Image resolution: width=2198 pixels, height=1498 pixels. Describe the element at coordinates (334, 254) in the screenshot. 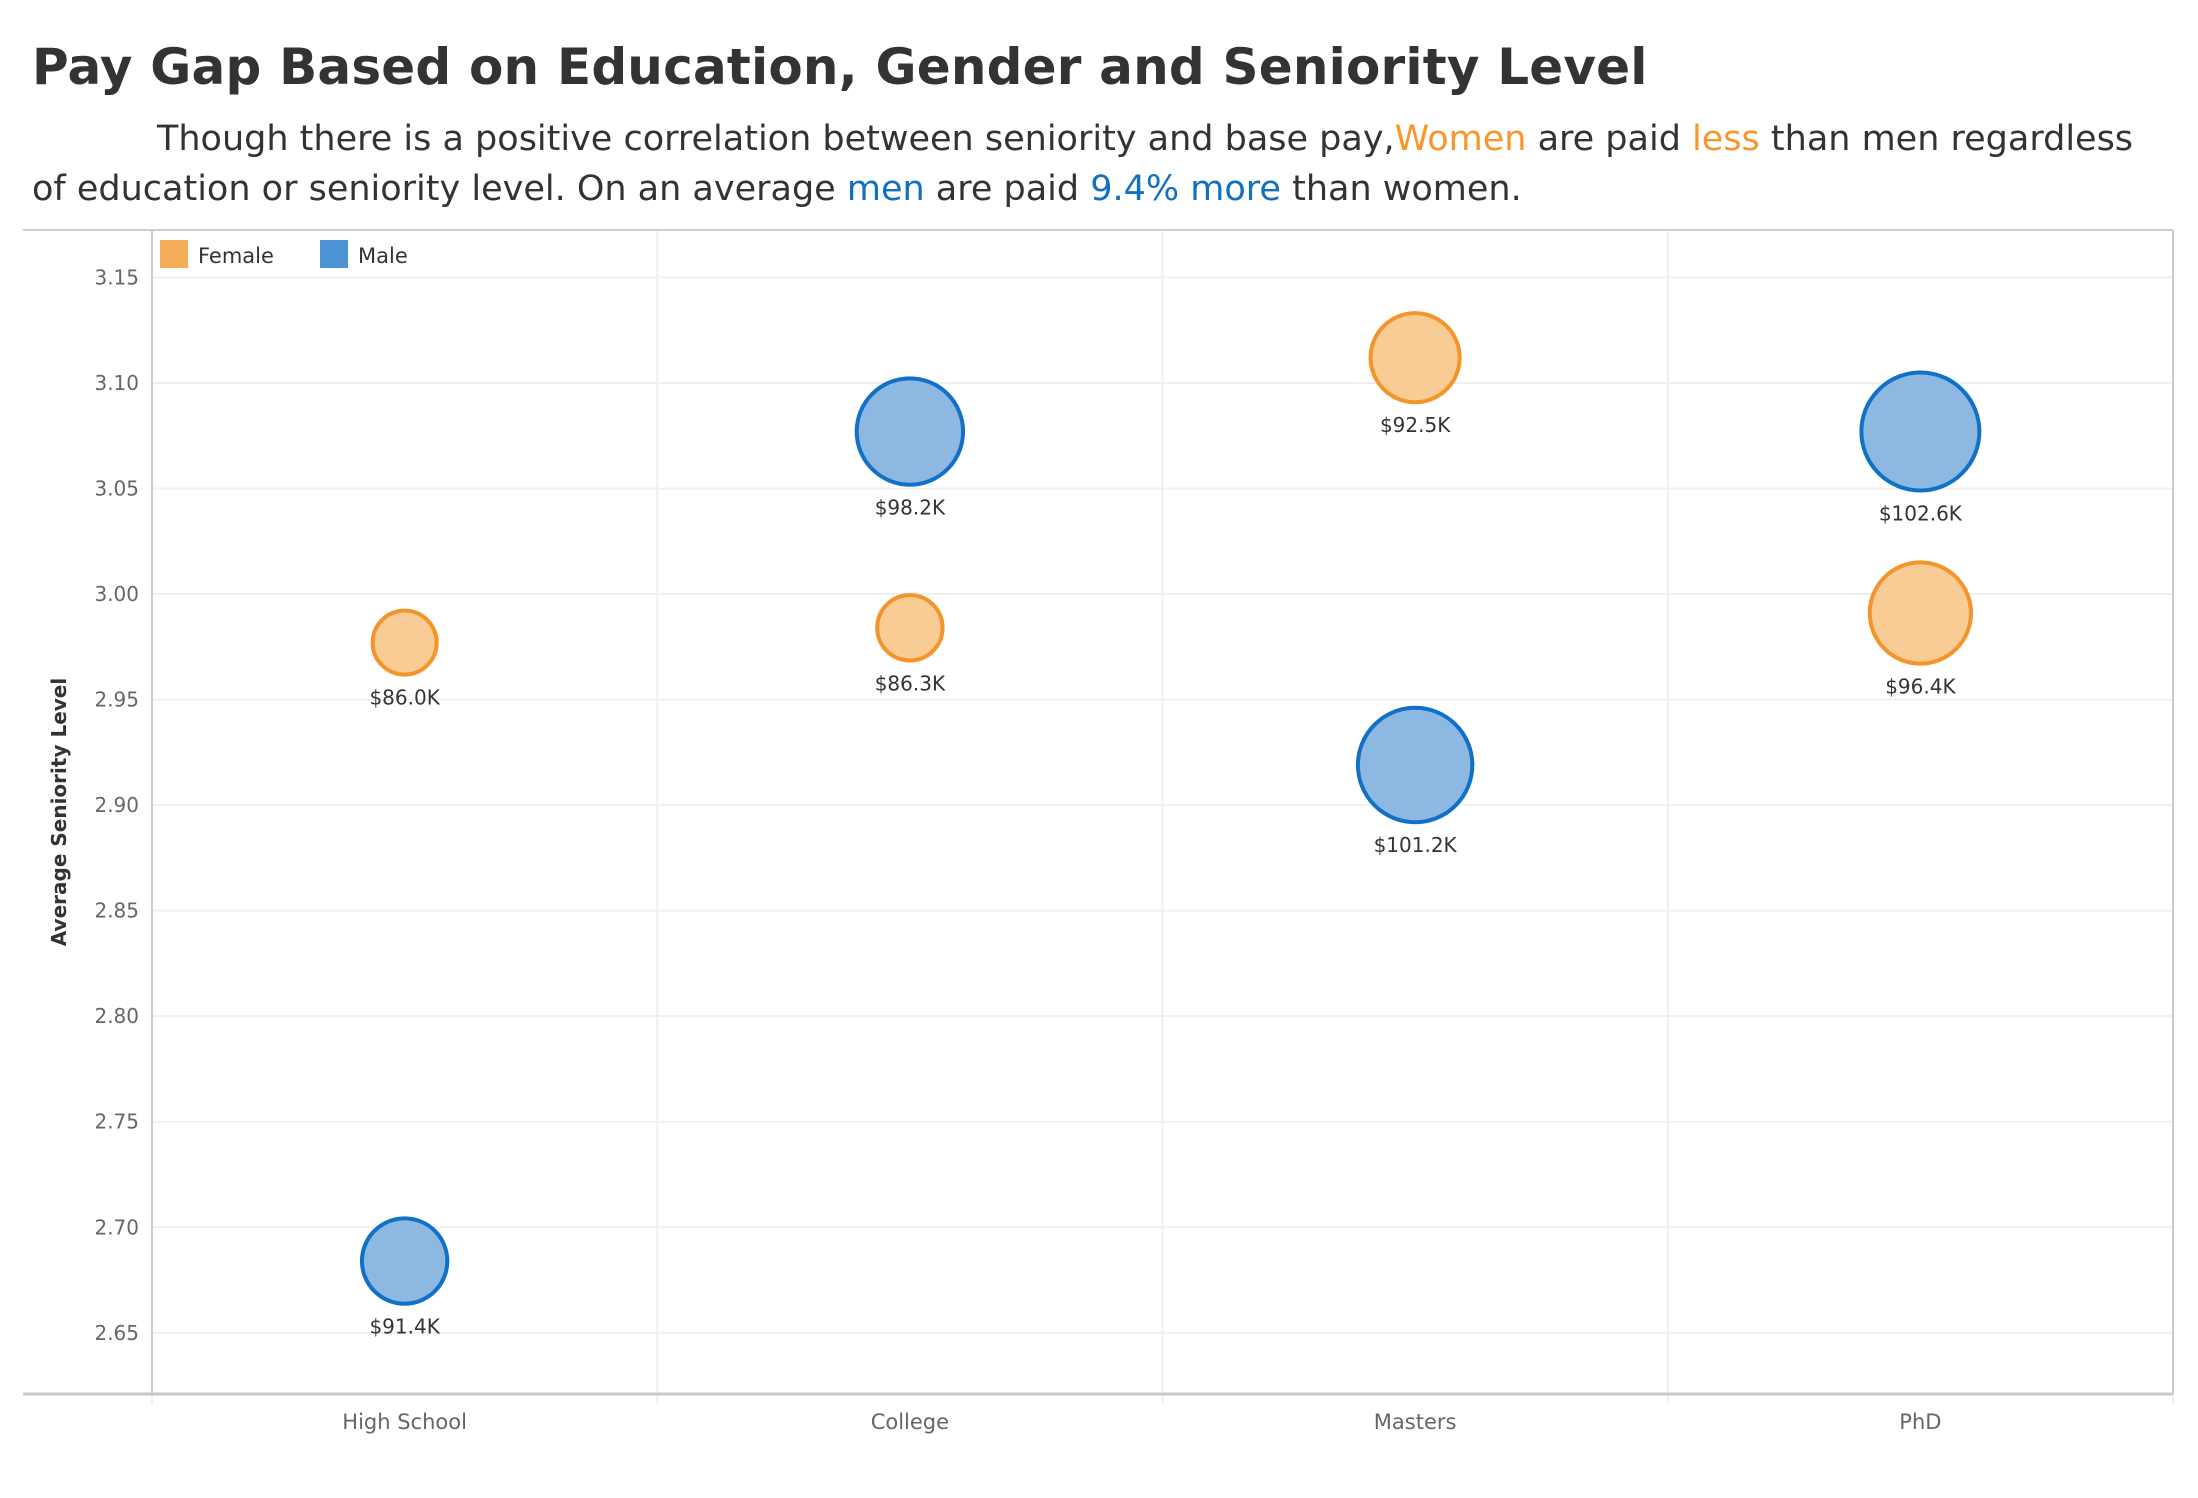

I see `legend-swatch-male` at that location.